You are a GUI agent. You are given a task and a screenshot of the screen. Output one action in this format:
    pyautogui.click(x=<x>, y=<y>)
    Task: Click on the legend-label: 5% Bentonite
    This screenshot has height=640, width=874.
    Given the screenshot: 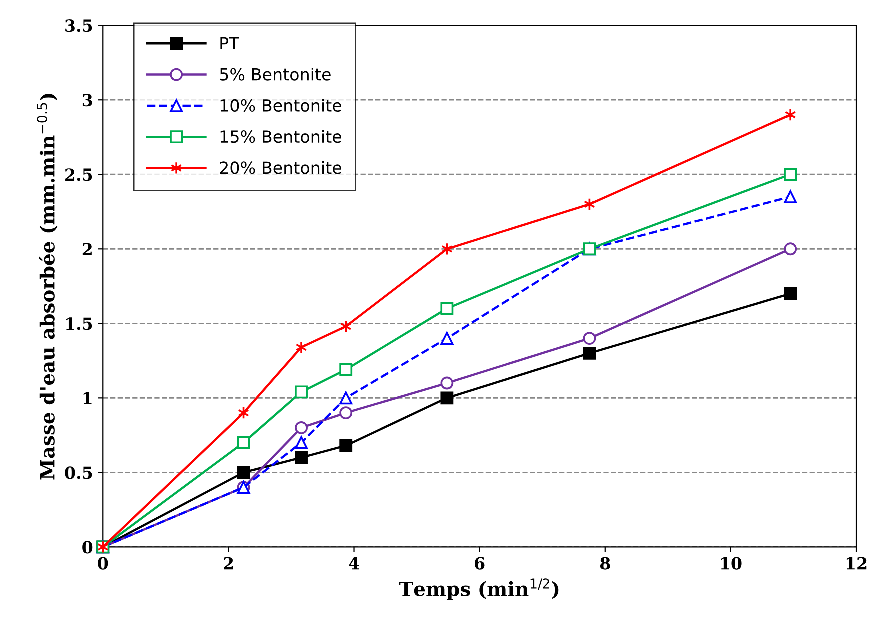 What is the action you would take?
    pyautogui.click(x=275, y=74)
    